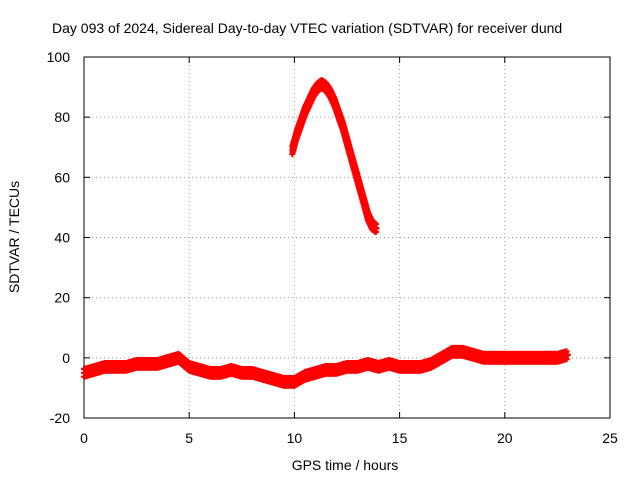  I want to click on x-tick-label: 0, so click(84, 438).